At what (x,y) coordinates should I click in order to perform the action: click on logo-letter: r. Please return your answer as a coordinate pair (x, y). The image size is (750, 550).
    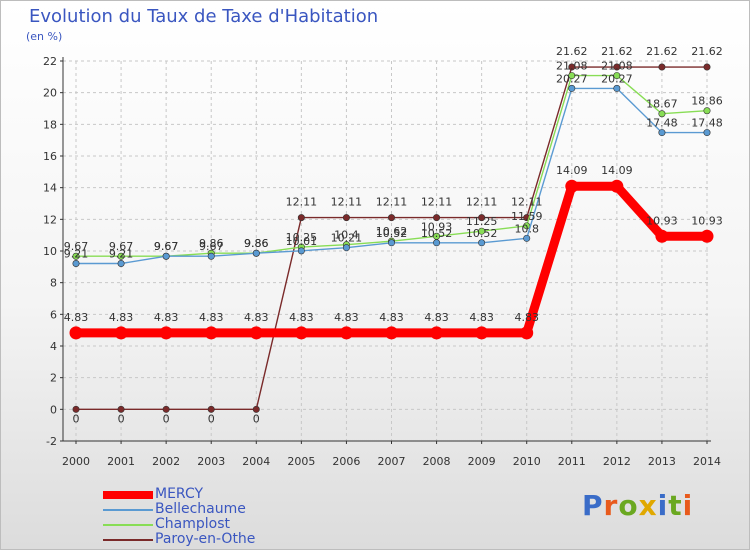
    Looking at the image, I should click on (611, 505).